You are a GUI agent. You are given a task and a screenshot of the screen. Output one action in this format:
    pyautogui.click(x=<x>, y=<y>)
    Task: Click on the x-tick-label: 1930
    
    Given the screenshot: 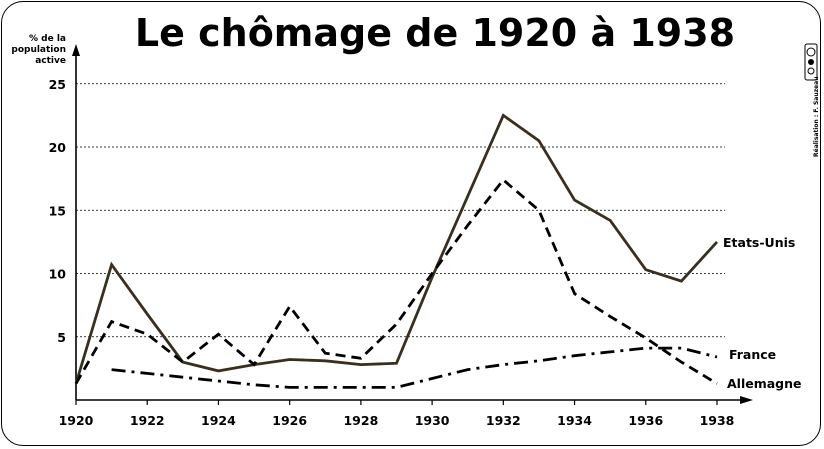 What is the action you would take?
    pyautogui.click(x=432, y=420)
    